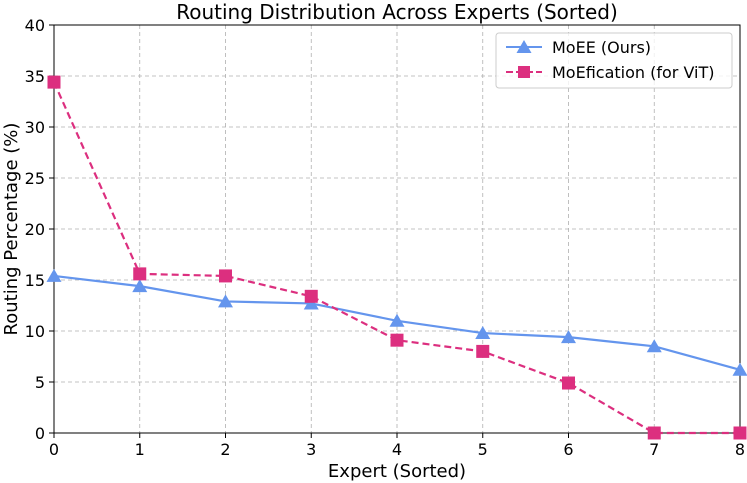  What do you see at coordinates (397, 471) in the screenshot?
I see `x-axis-title: Expert (Sorted)` at bounding box center [397, 471].